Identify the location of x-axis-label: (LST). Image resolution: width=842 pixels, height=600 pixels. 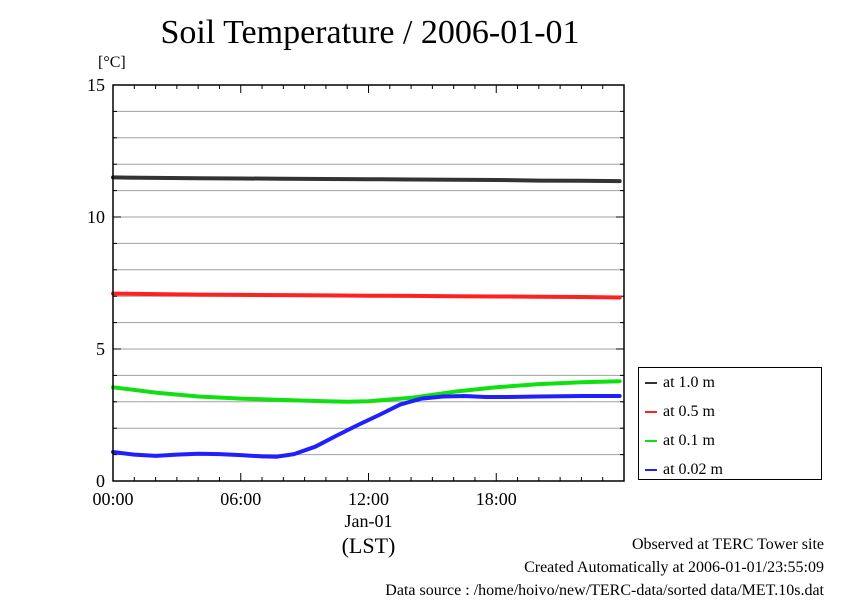
(369, 545).